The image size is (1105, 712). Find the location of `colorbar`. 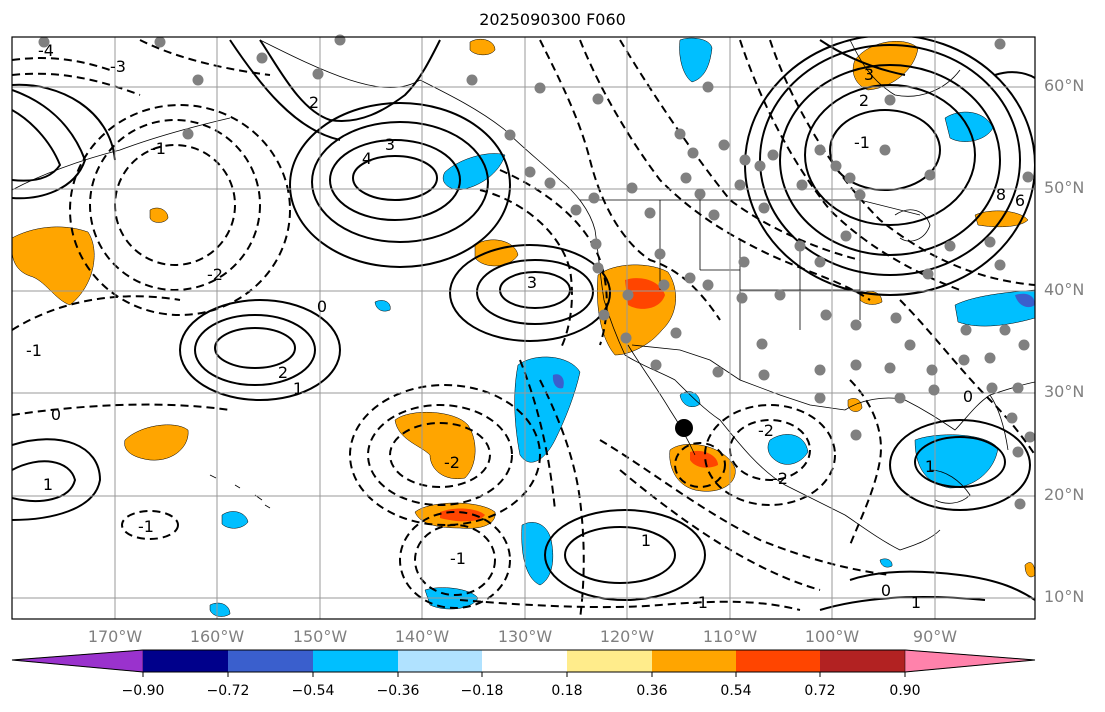

colorbar is located at coordinates (523, 663).